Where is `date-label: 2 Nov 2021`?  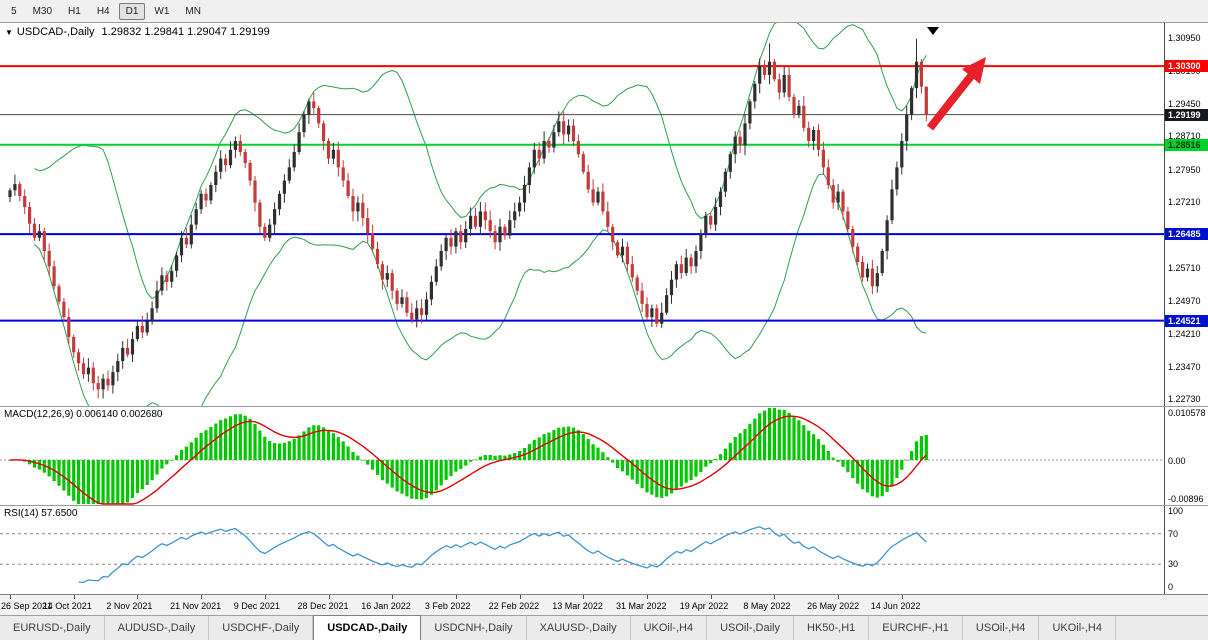 date-label: 2 Nov 2021 is located at coordinates (129, 606).